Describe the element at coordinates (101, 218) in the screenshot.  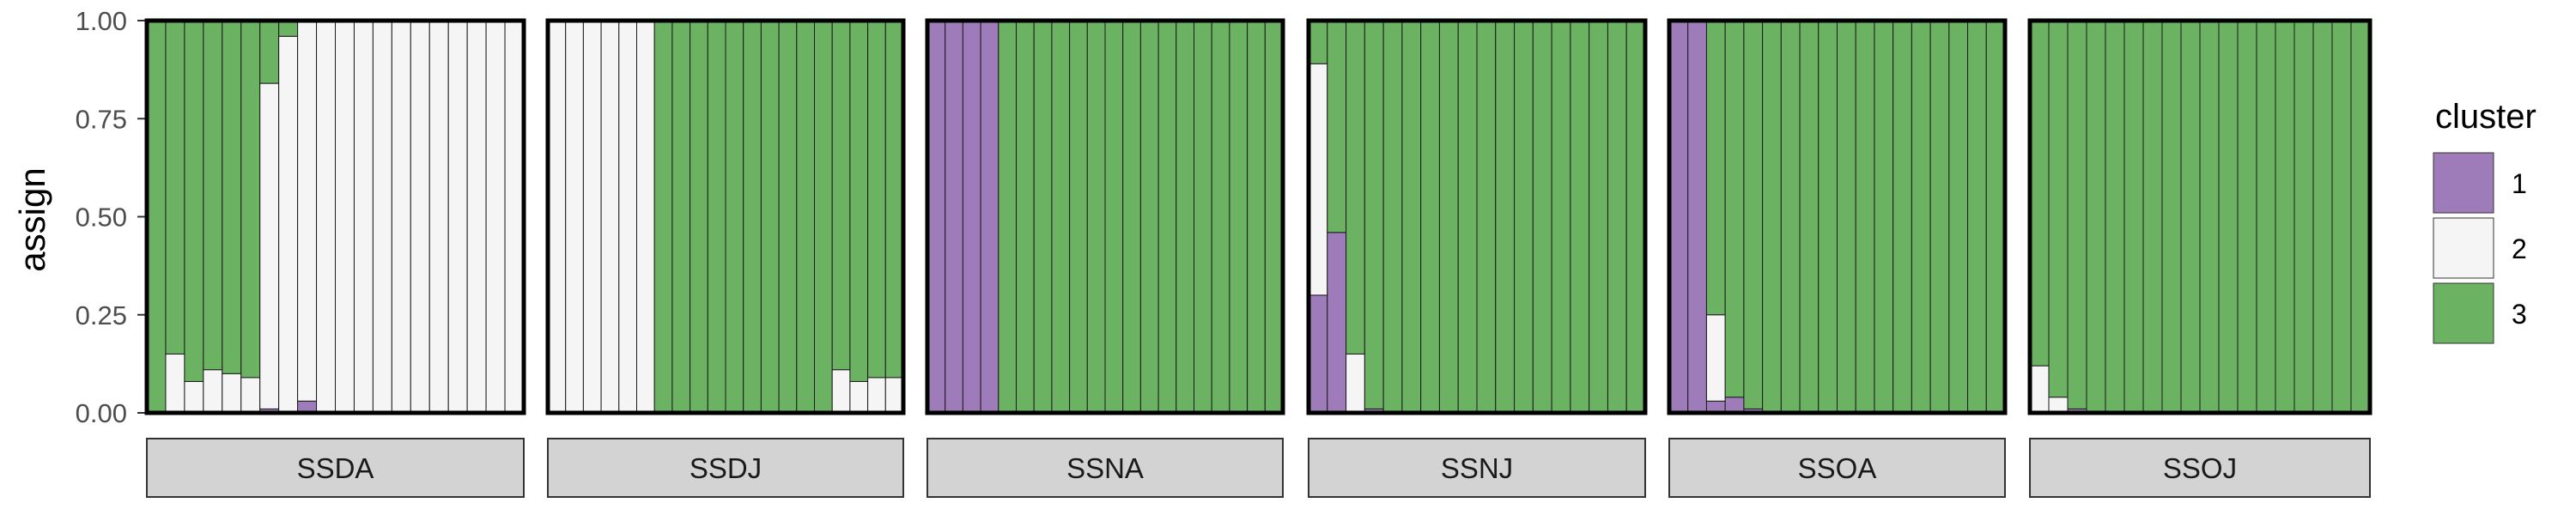
I see `y-tick-label: 0.50` at that location.